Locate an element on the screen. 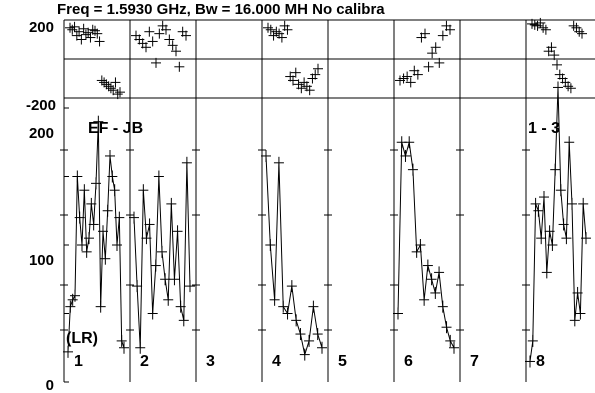 This screenshot has width=595, height=393. amp-ytick-100: 100 is located at coordinates (41, 260).